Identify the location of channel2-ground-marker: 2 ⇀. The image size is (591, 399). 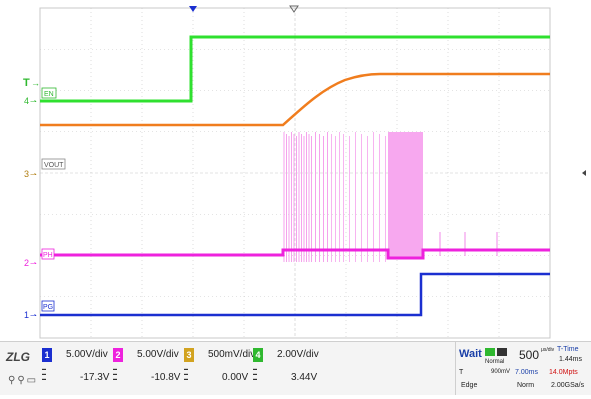
(30, 263).